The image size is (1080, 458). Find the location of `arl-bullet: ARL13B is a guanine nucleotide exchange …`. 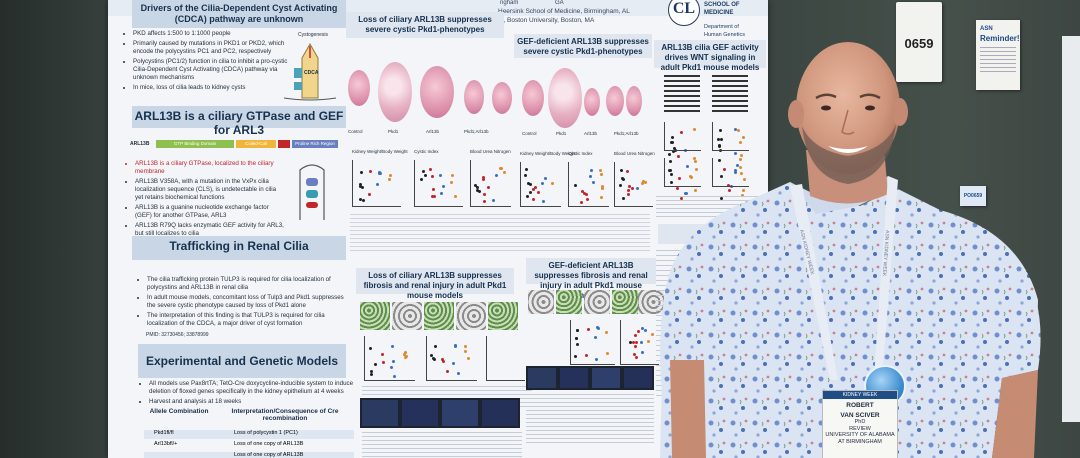

arl-bullet: ARL13B is a guanine nucleotide exchange … is located at coordinates (210, 212).